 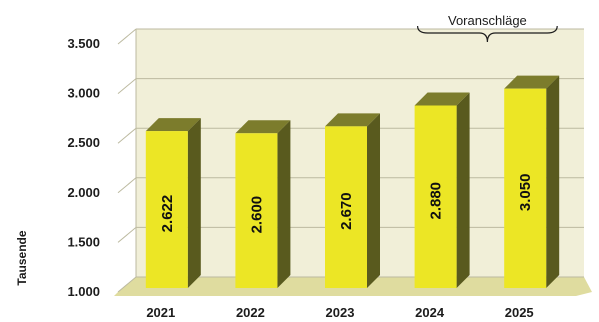 What do you see at coordinates (436, 201) in the screenshot?
I see `bar-value-label: 2.880` at bounding box center [436, 201].